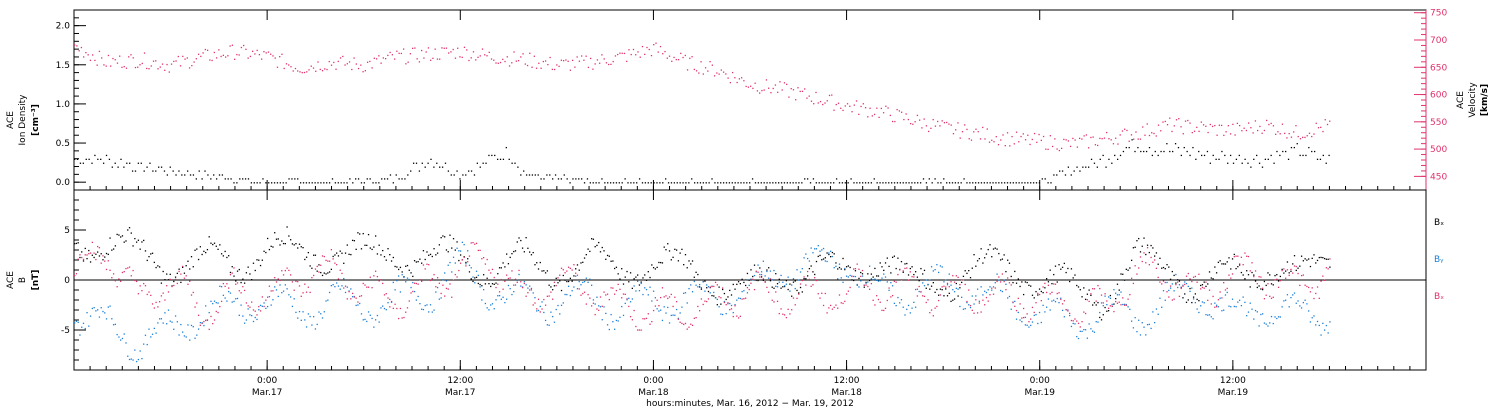  What do you see at coordinates (653, 393) in the screenshot?
I see `x-tick-date-label: Mar.18` at bounding box center [653, 393].